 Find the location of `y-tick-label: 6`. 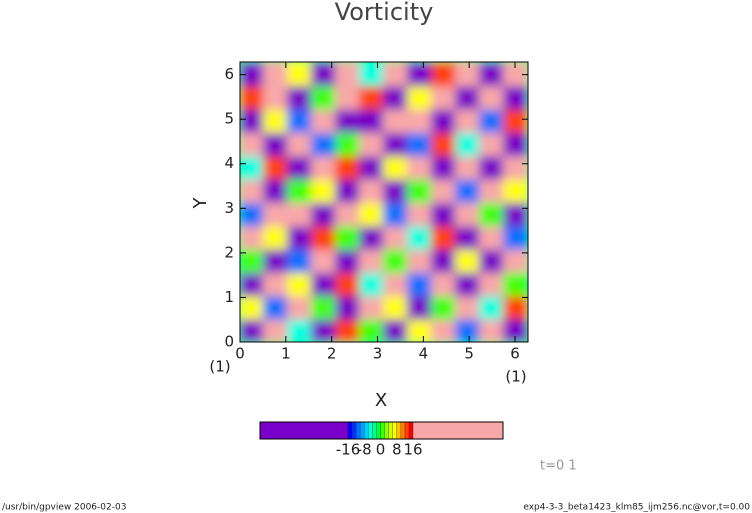

y-tick-label: 6 is located at coordinates (229, 74).